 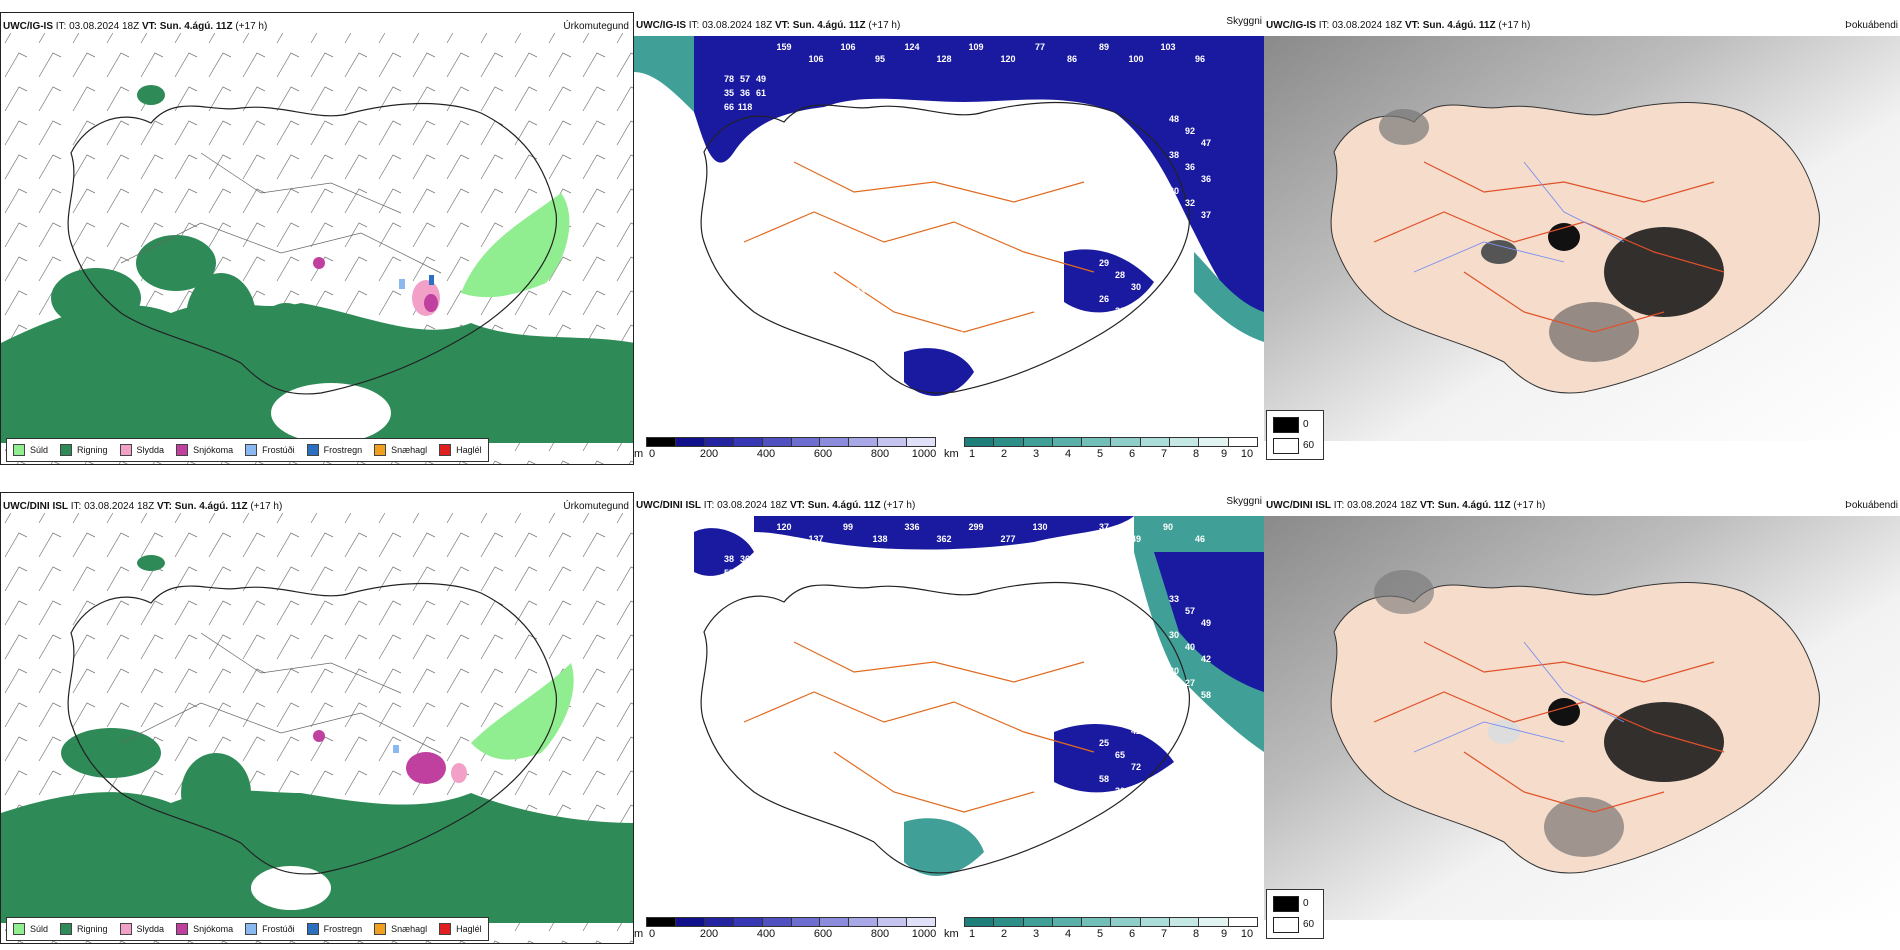 I want to click on visibility-value-label: 48, so click(x=1174, y=119).